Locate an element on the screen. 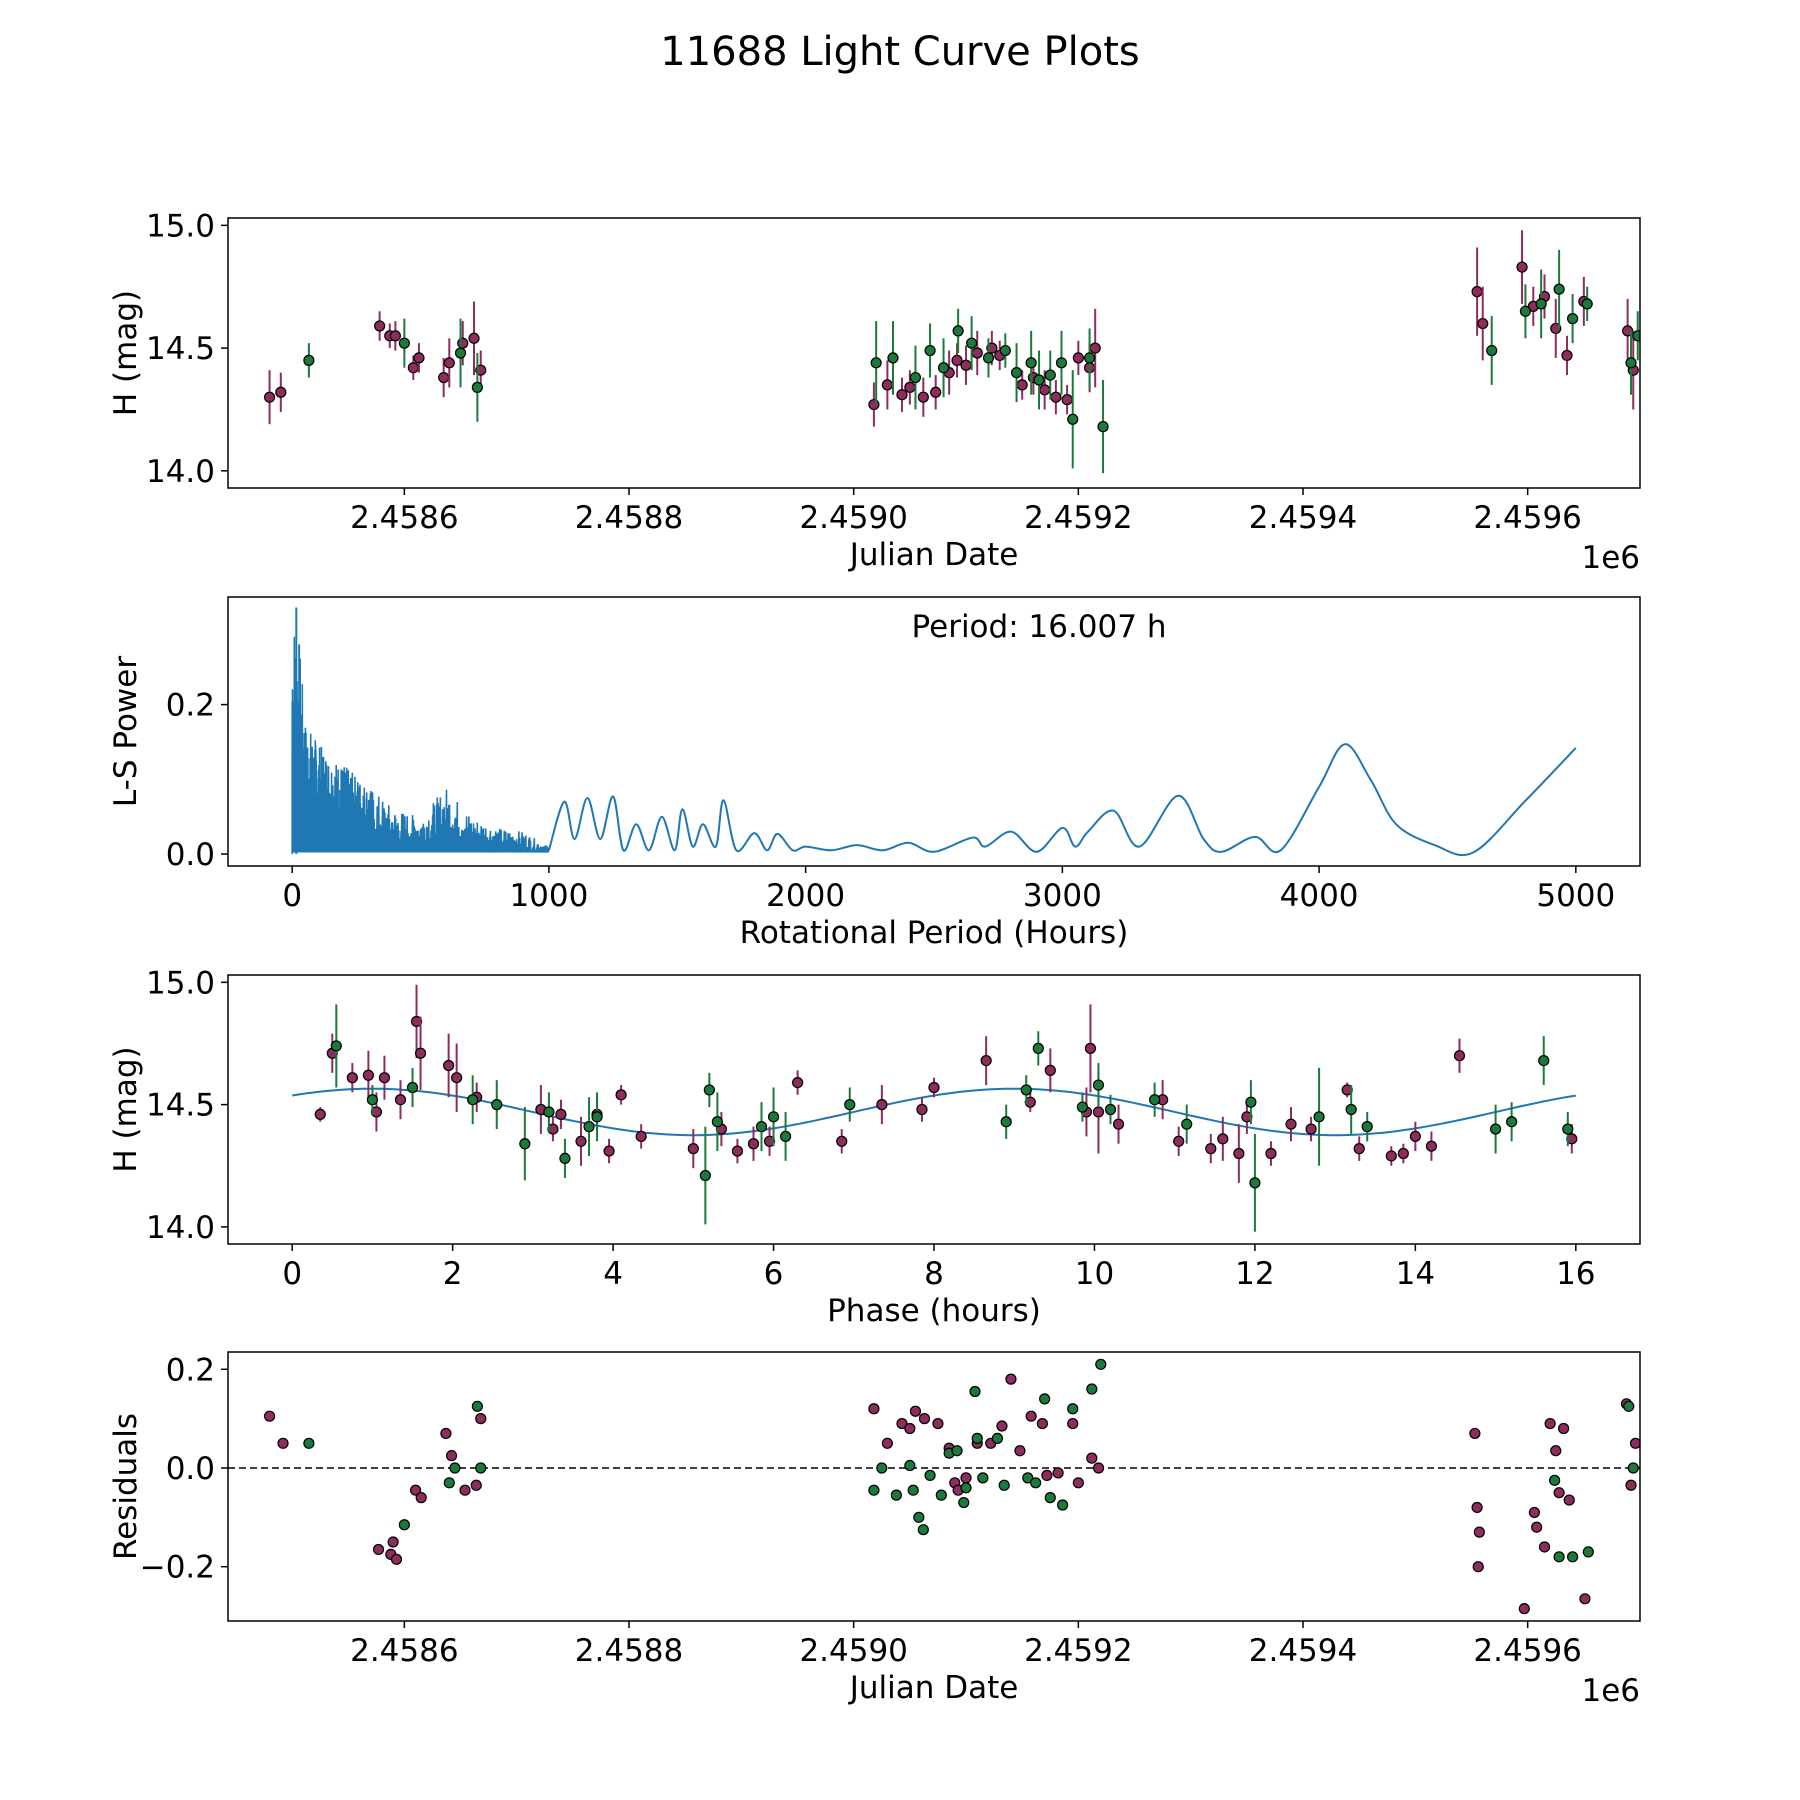 This screenshot has height=1800, width=1800. x-tick-label: 2000 is located at coordinates (805, 896).